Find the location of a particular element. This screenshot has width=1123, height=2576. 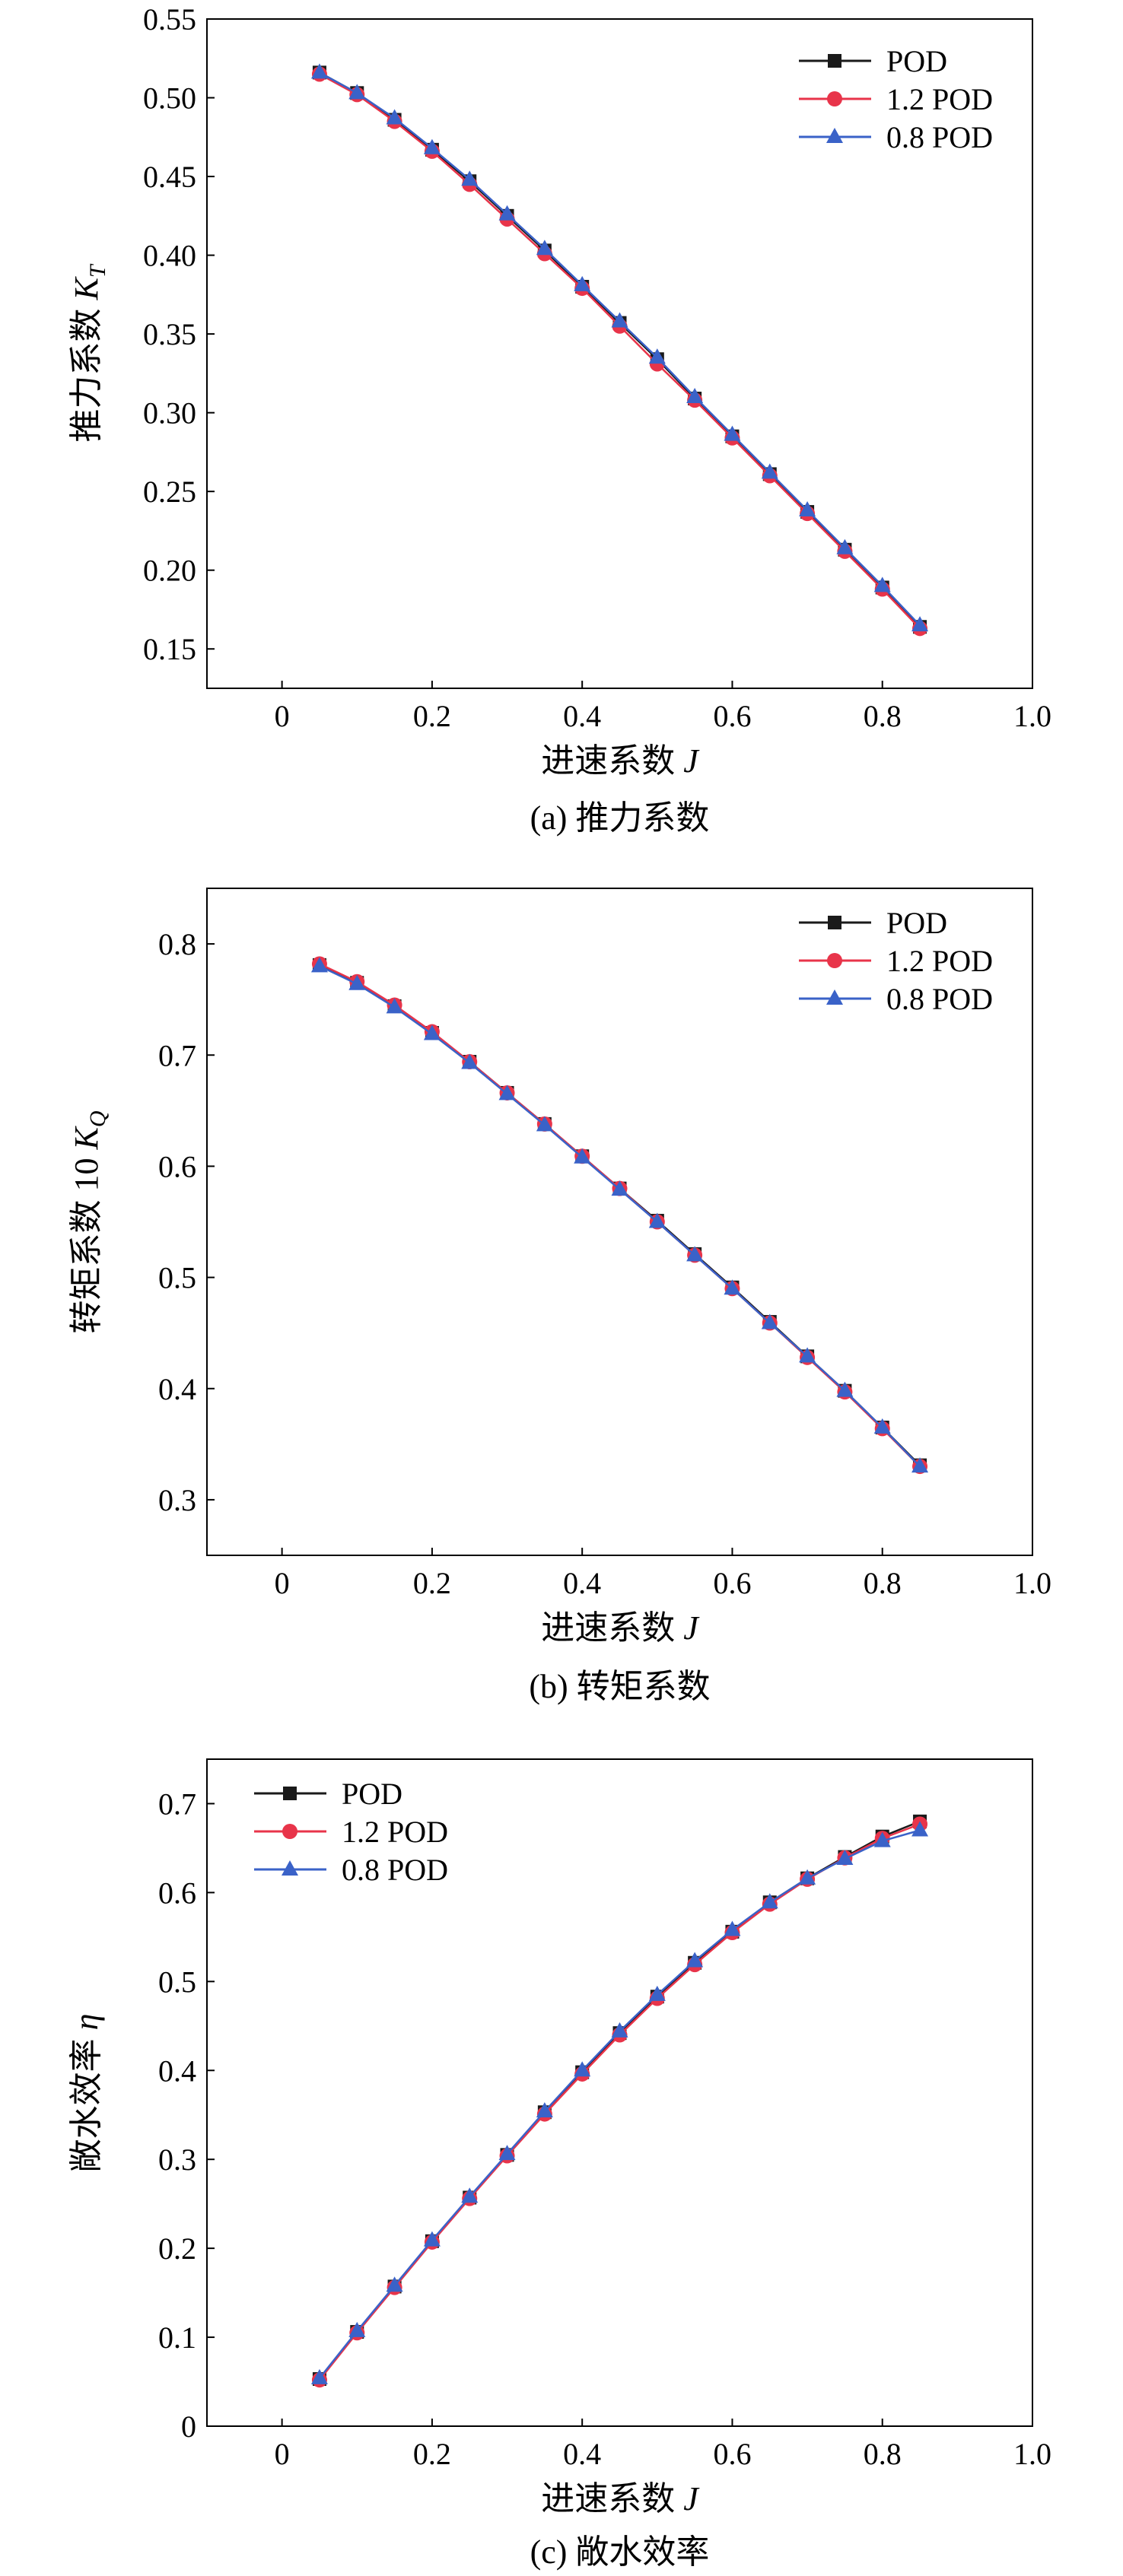

y-tick-label: 0.20 is located at coordinates (169, 571).